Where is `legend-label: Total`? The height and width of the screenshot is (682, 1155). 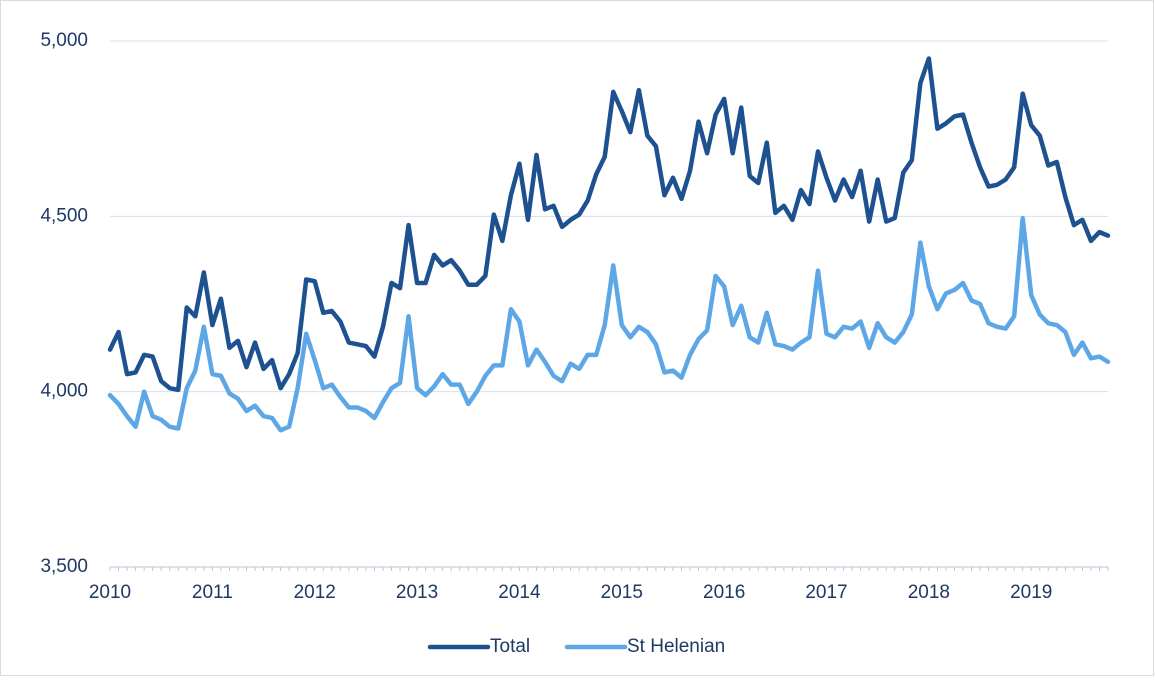
legend-label: Total is located at coordinates (510, 646).